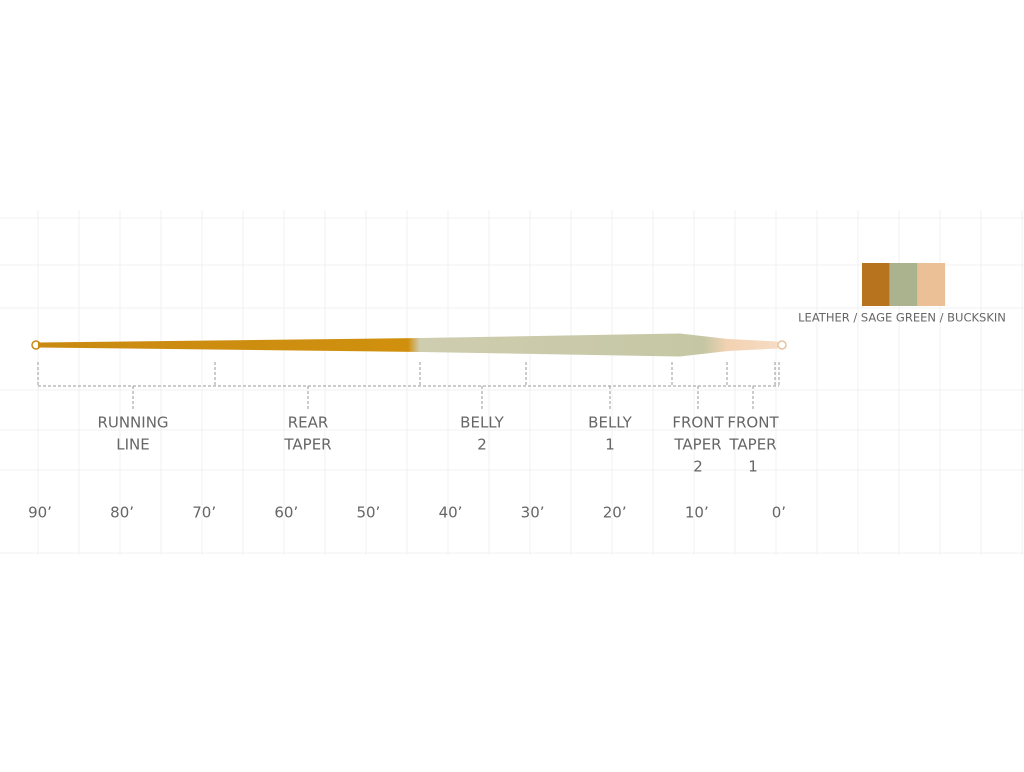  Describe the element at coordinates (36, 345) in the screenshot. I see `rear-loop` at that location.